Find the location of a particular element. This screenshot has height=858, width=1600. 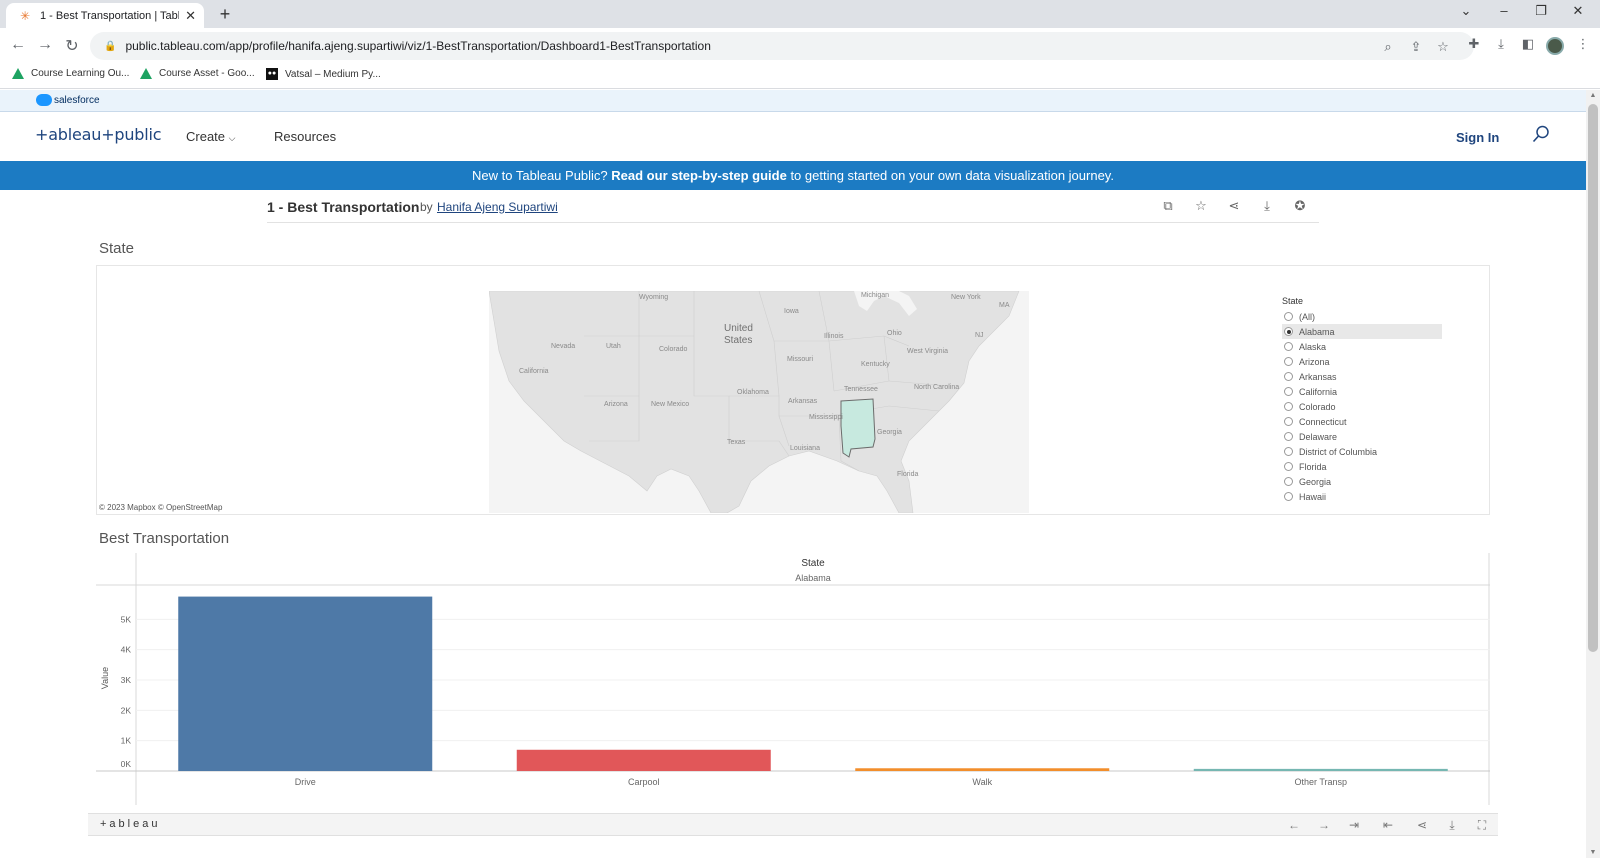

share-viz-icon: ⋖ is located at coordinates (1422, 825).